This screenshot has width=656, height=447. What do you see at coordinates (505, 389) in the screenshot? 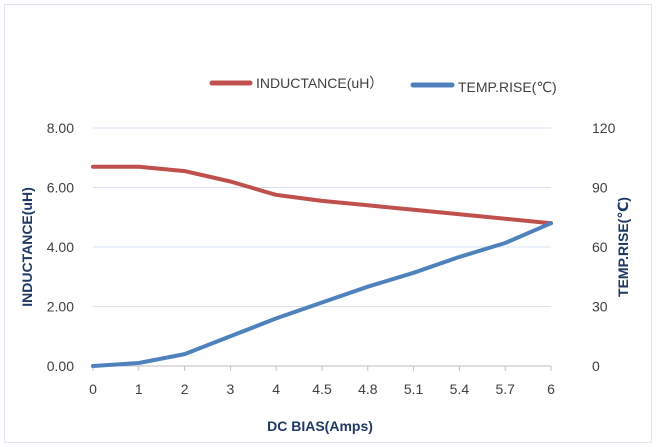
I see `x-tick-label: 5.7` at bounding box center [505, 389].